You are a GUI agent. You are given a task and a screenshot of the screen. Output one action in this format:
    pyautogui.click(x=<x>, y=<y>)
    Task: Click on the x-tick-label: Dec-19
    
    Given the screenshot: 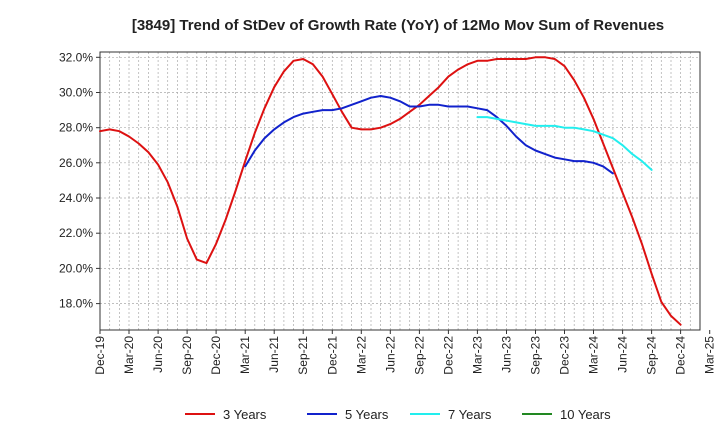 What is the action you would take?
    pyautogui.click(x=100, y=355)
    